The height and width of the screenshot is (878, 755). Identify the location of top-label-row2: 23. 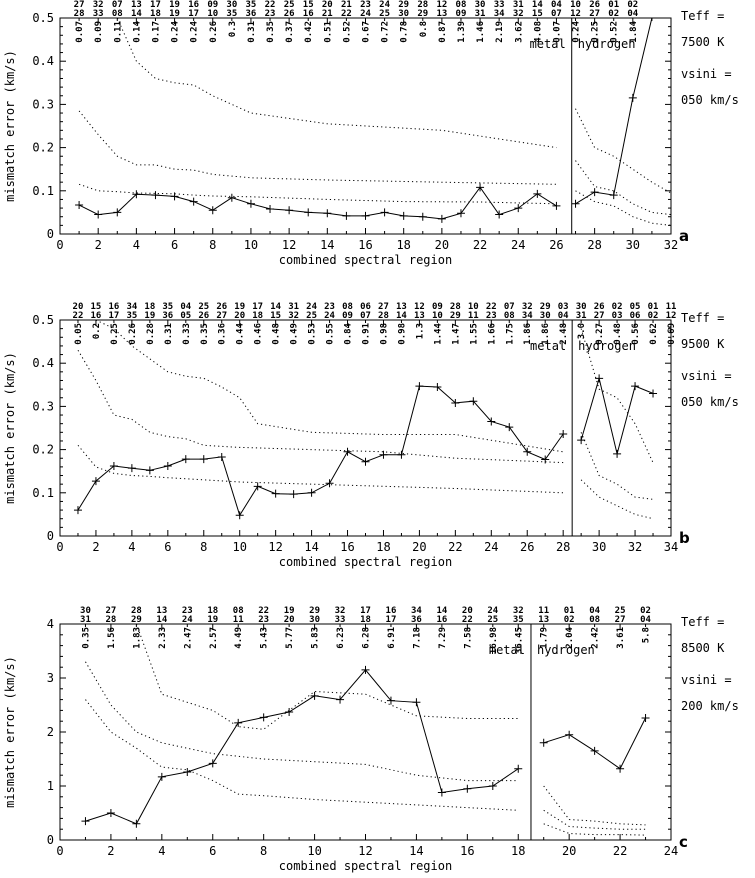
(263, 620).